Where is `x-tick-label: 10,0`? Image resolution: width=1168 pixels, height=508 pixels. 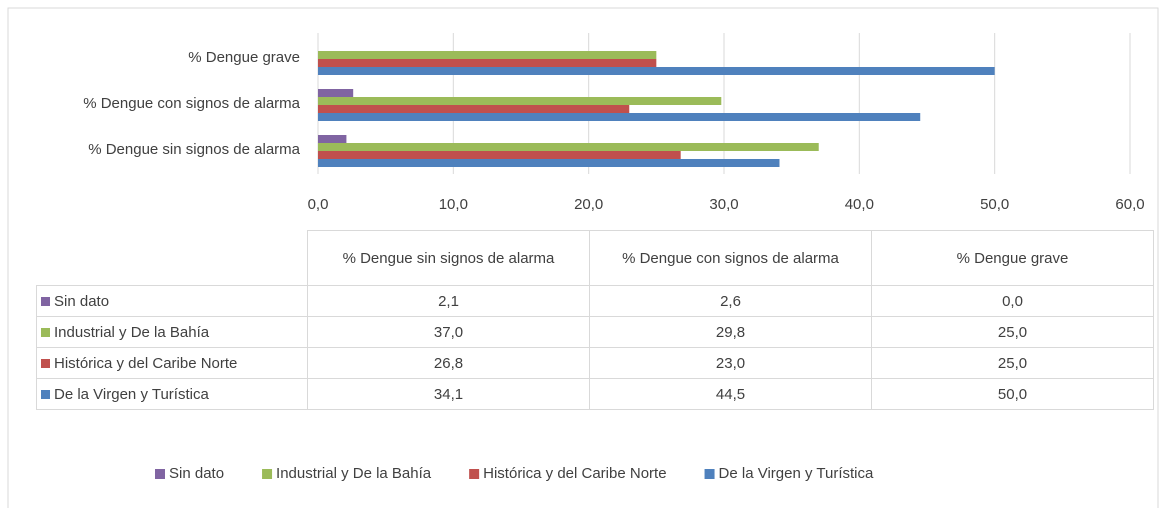 x-tick-label: 10,0 is located at coordinates (453, 204).